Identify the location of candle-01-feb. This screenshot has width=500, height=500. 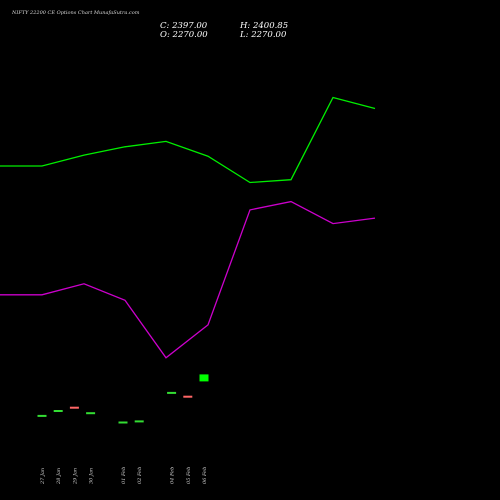
(123, 422).